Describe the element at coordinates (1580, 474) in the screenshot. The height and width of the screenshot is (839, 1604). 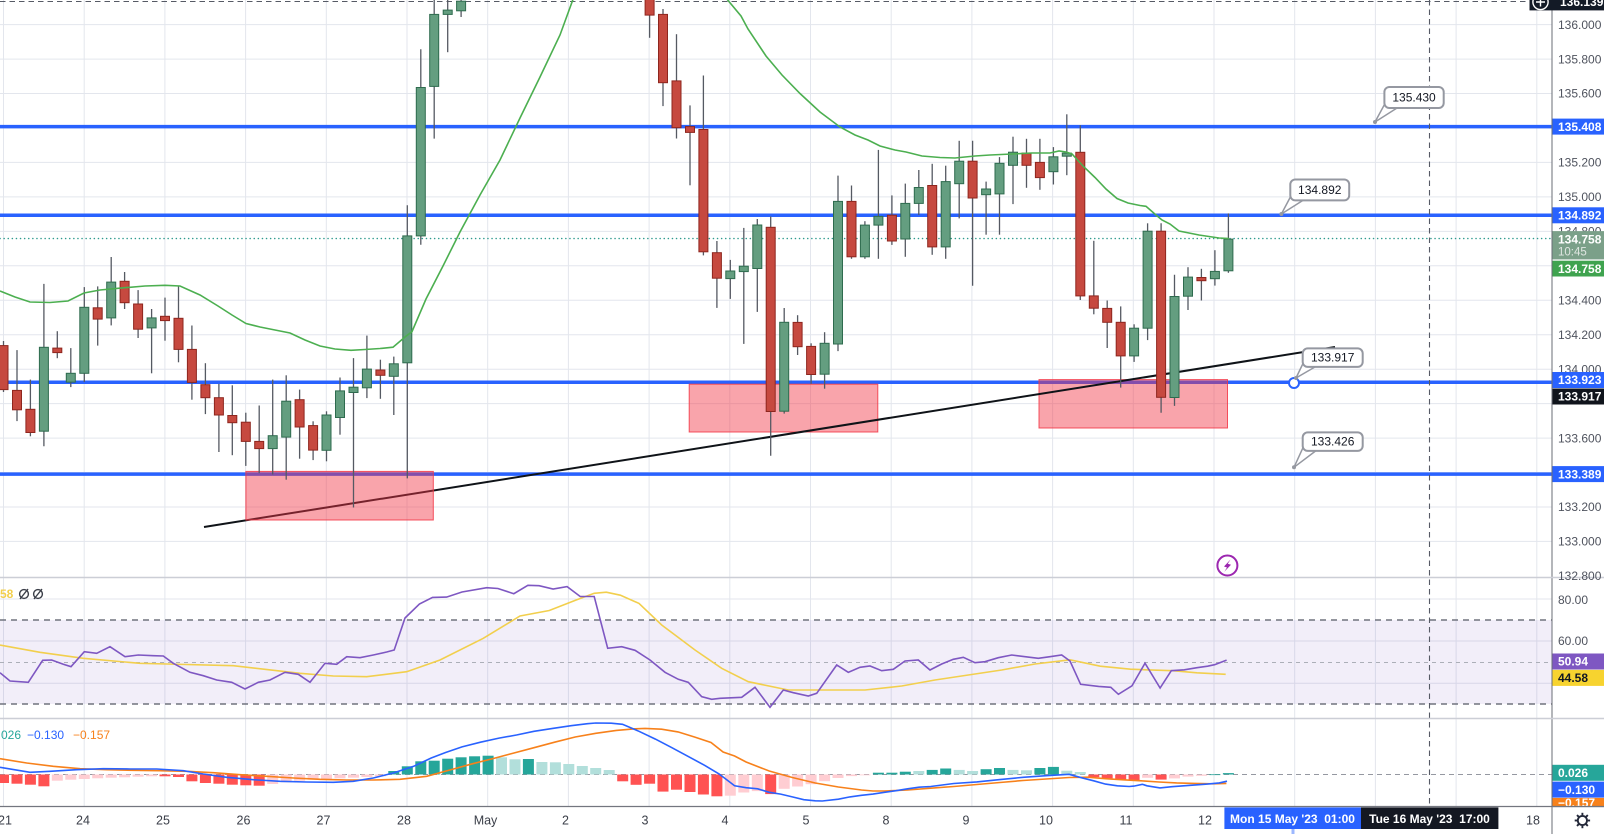
I see `svg-text: 133.389` at that location.